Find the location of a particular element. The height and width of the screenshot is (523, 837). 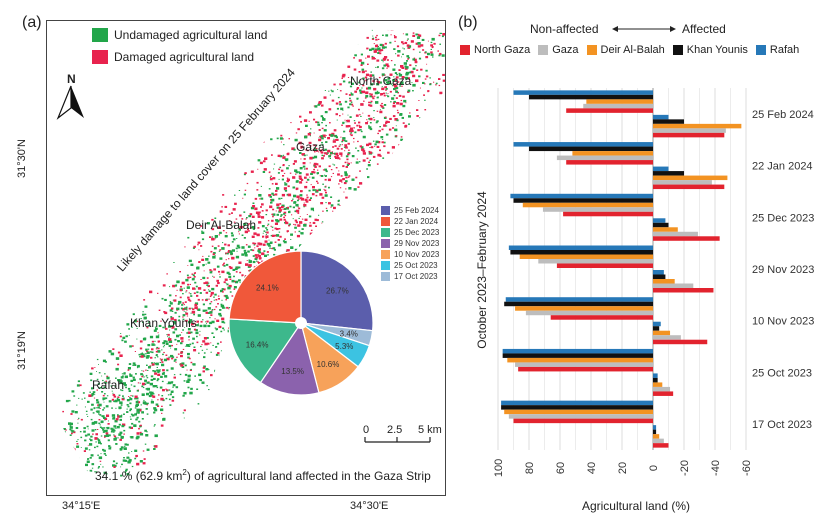

bar-non-affected-deir-al-balah is located at coordinates (580, 360).